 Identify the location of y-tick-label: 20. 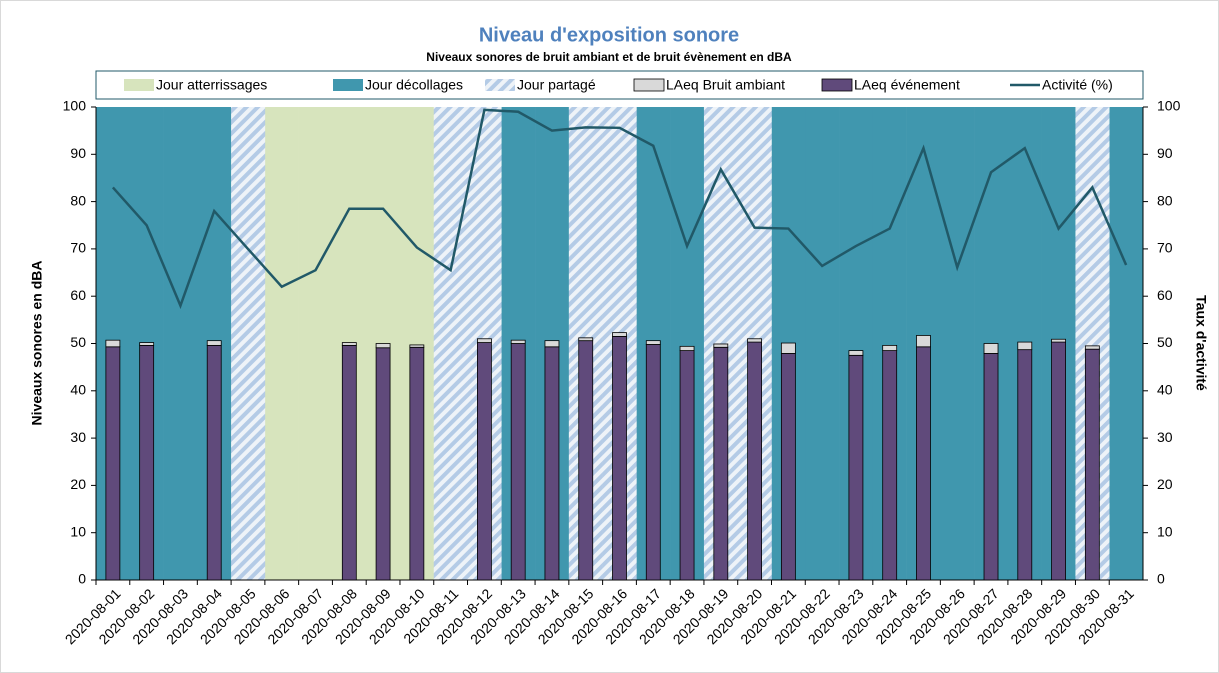
(78, 484).